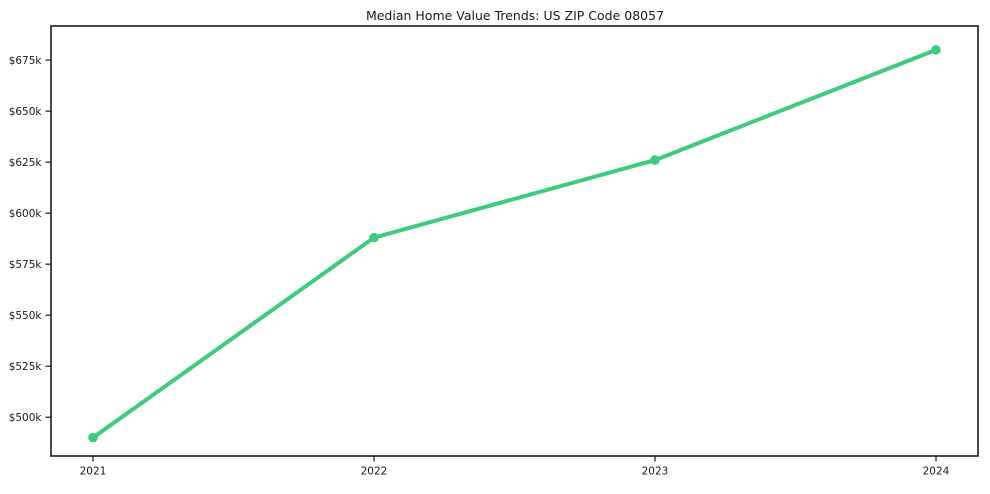 The height and width of the screenshot is (494, 990). I want to click on y-tick-label: $525k, so click(26, 367).